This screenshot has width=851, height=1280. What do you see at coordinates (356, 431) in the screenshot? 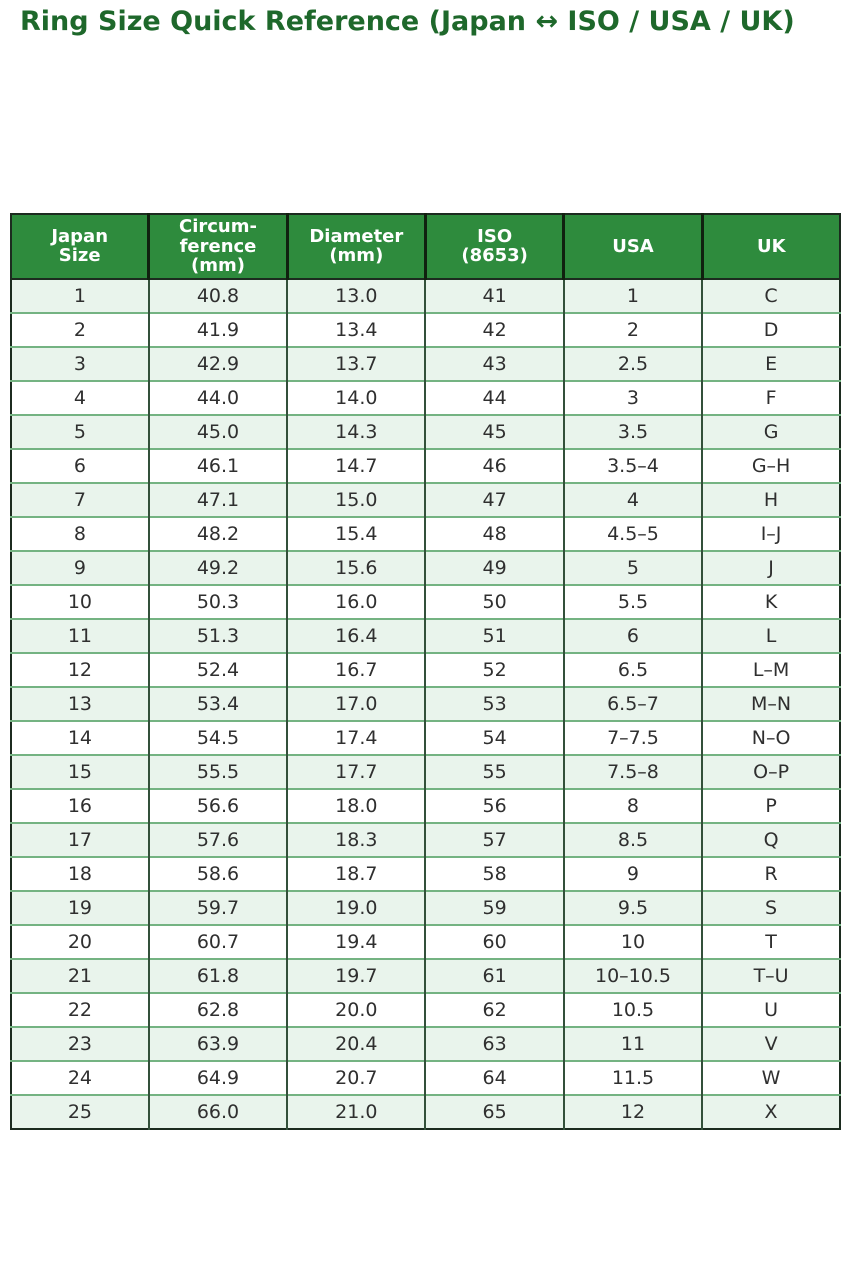
I see `table-cell: 14.3` at bounding box center [356, 431].